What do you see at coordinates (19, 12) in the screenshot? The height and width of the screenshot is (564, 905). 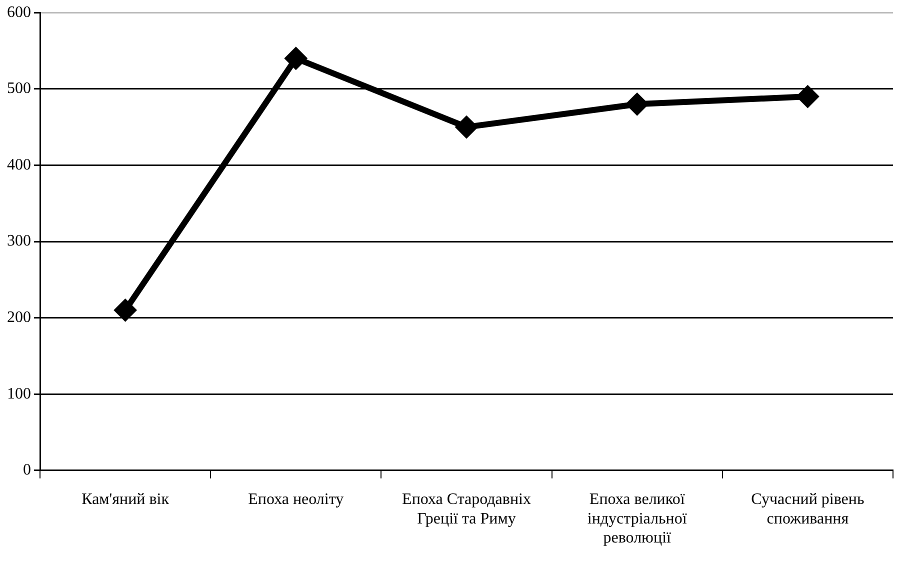 I see `y-tick-label: 600` at bounding box center [19, 12].